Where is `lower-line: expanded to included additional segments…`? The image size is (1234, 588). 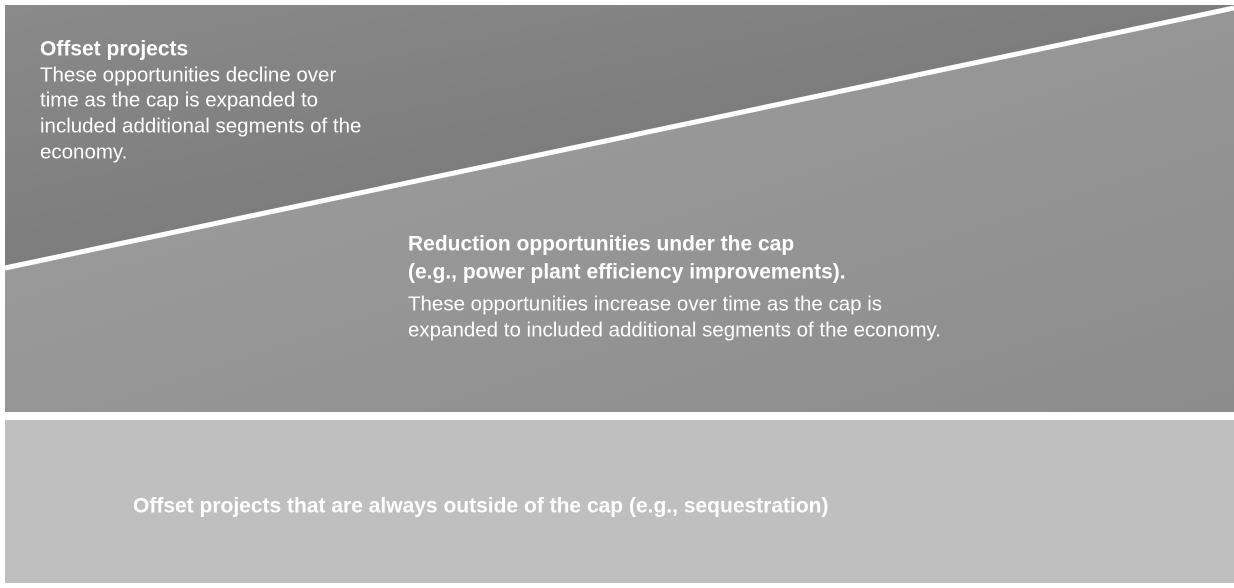 lower-line: expanded to included additional segments… is located at coordinates (674, 329).